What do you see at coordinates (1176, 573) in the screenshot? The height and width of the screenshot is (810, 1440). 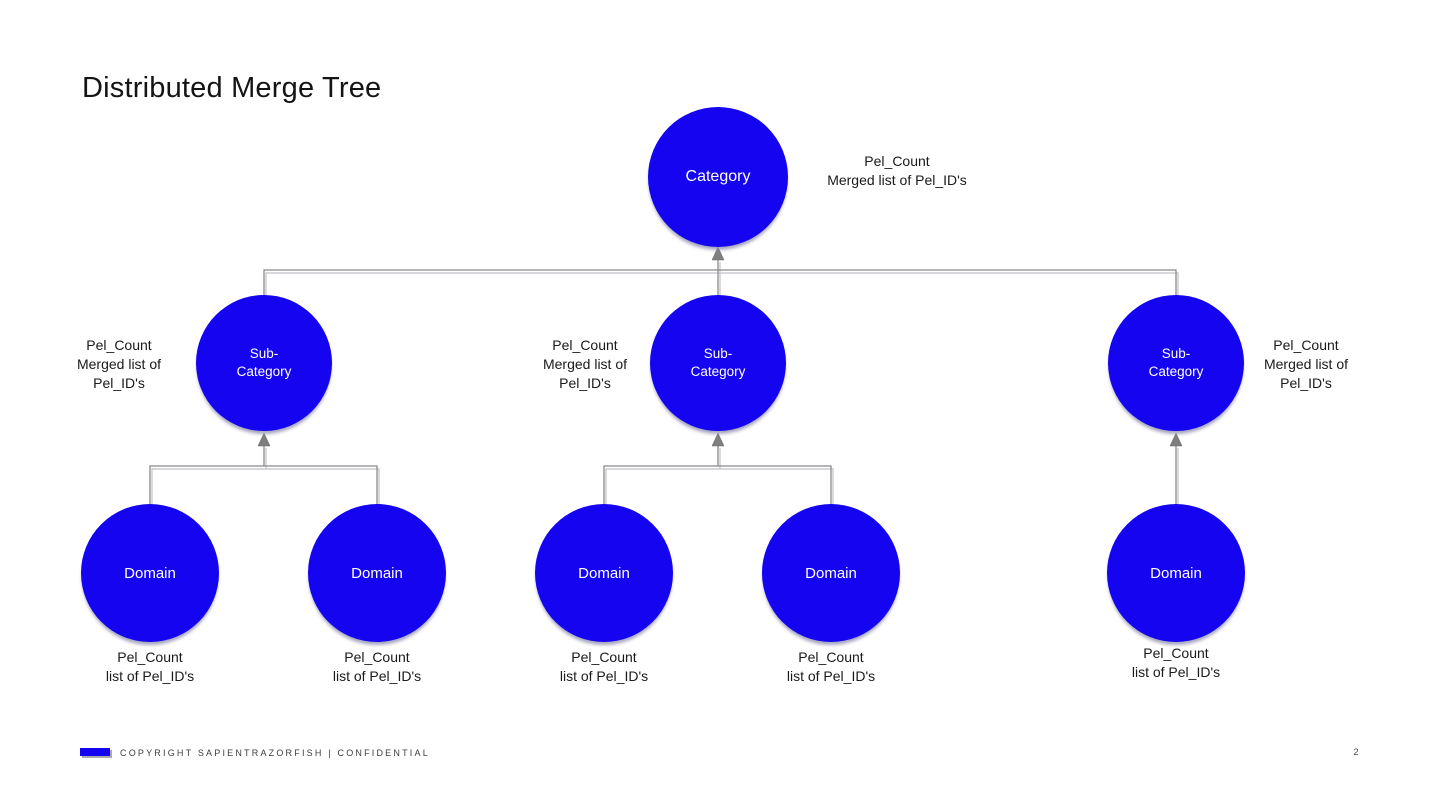 I see `node-domain-5: Domain` at bounding box center [1176, 573].